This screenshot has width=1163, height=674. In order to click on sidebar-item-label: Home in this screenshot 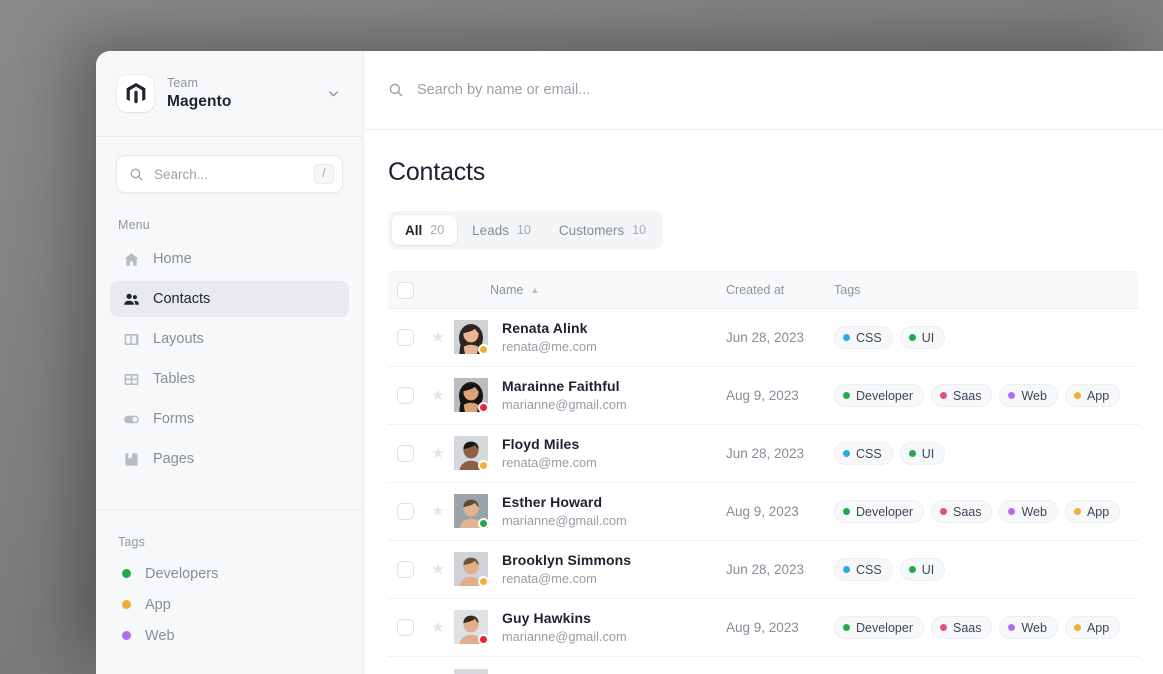, I will do `click(172, 259)`.